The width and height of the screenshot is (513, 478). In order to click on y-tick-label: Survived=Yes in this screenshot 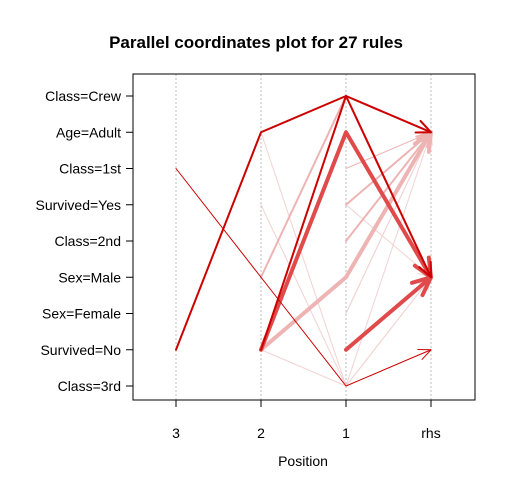, I will do `click(78, 205)`.